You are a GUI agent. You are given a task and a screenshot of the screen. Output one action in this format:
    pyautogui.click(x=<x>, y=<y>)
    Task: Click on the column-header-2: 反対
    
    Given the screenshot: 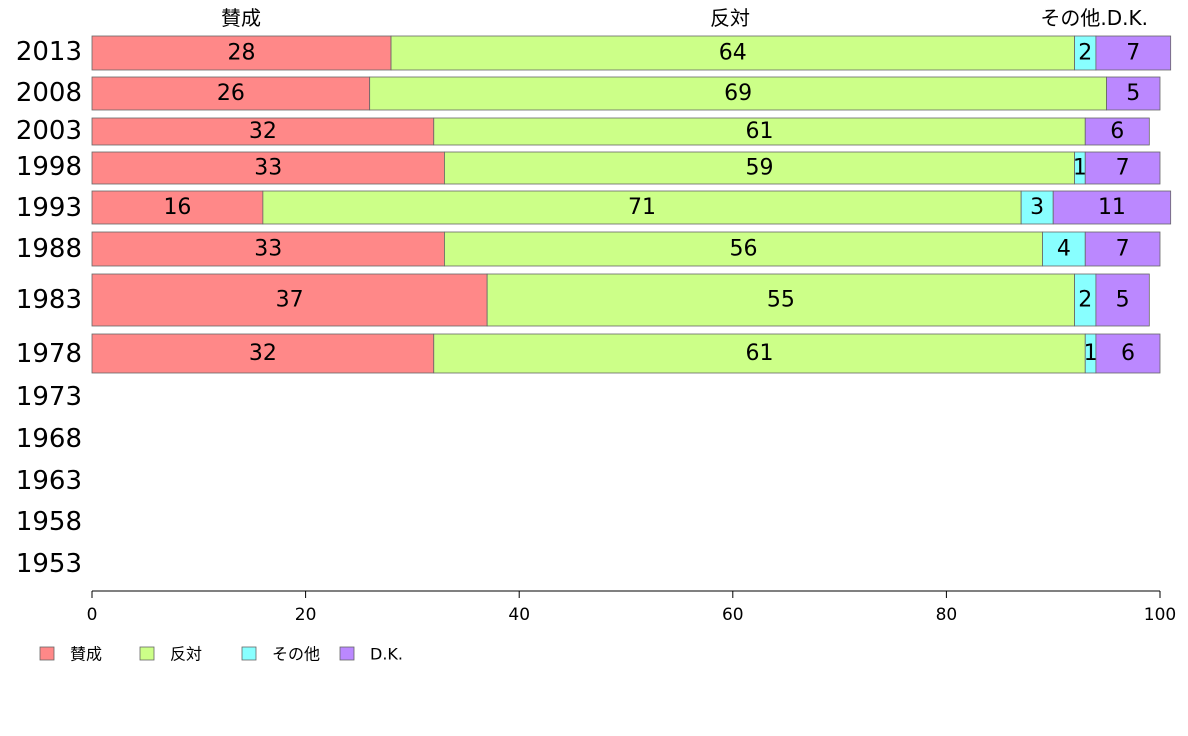 What is the action you would take?
    pyautogui.click(x=730, y=18)
    